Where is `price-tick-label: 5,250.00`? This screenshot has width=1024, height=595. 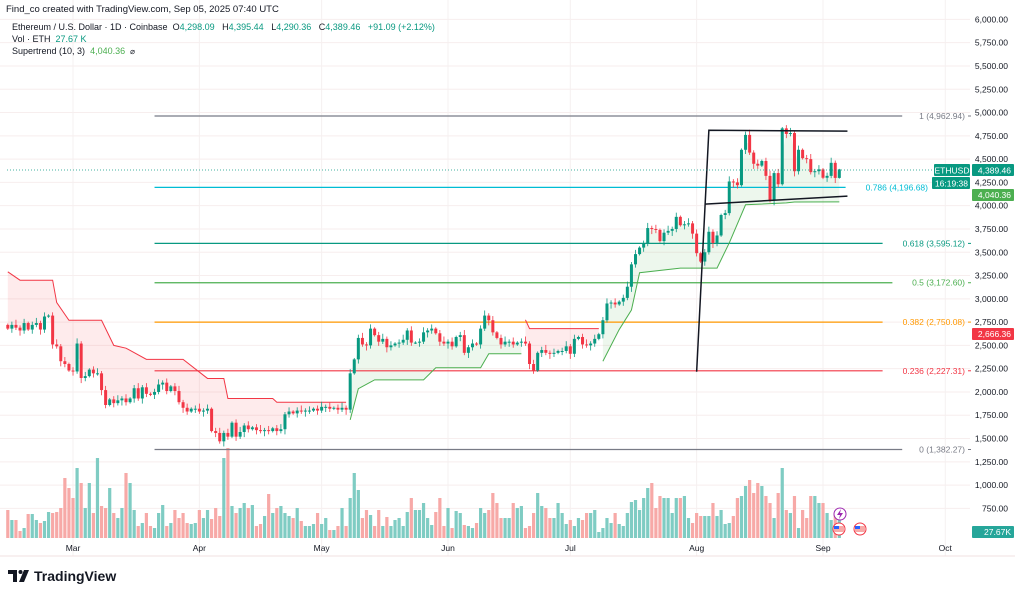
price-tick-label: 5,250.00 is located at coordinates (991, 89).